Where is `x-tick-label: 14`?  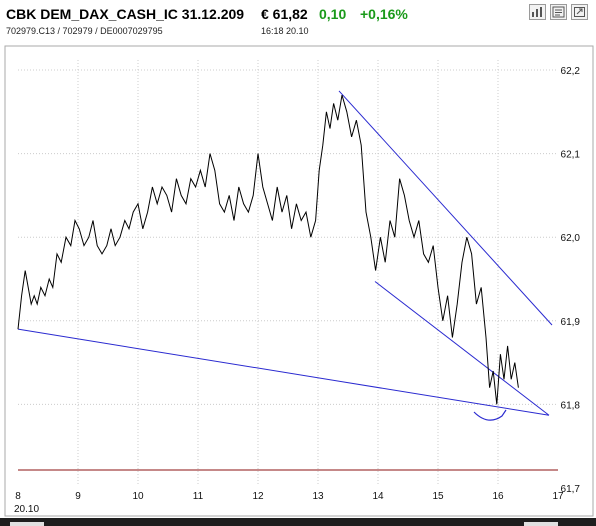 x-tick-label: 14 is located at coordinates (378, 496).